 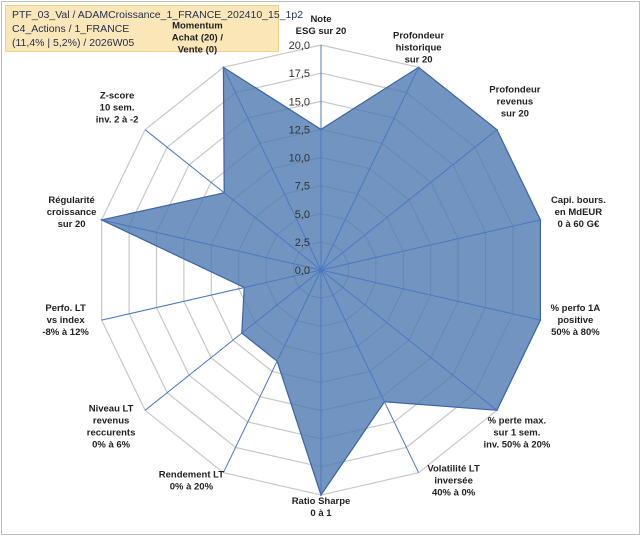 What do you see at coordinates (192, 487) in the screenshot?
I see `axis-label-line: 0% à 20%` at bounding box center [192, 487].